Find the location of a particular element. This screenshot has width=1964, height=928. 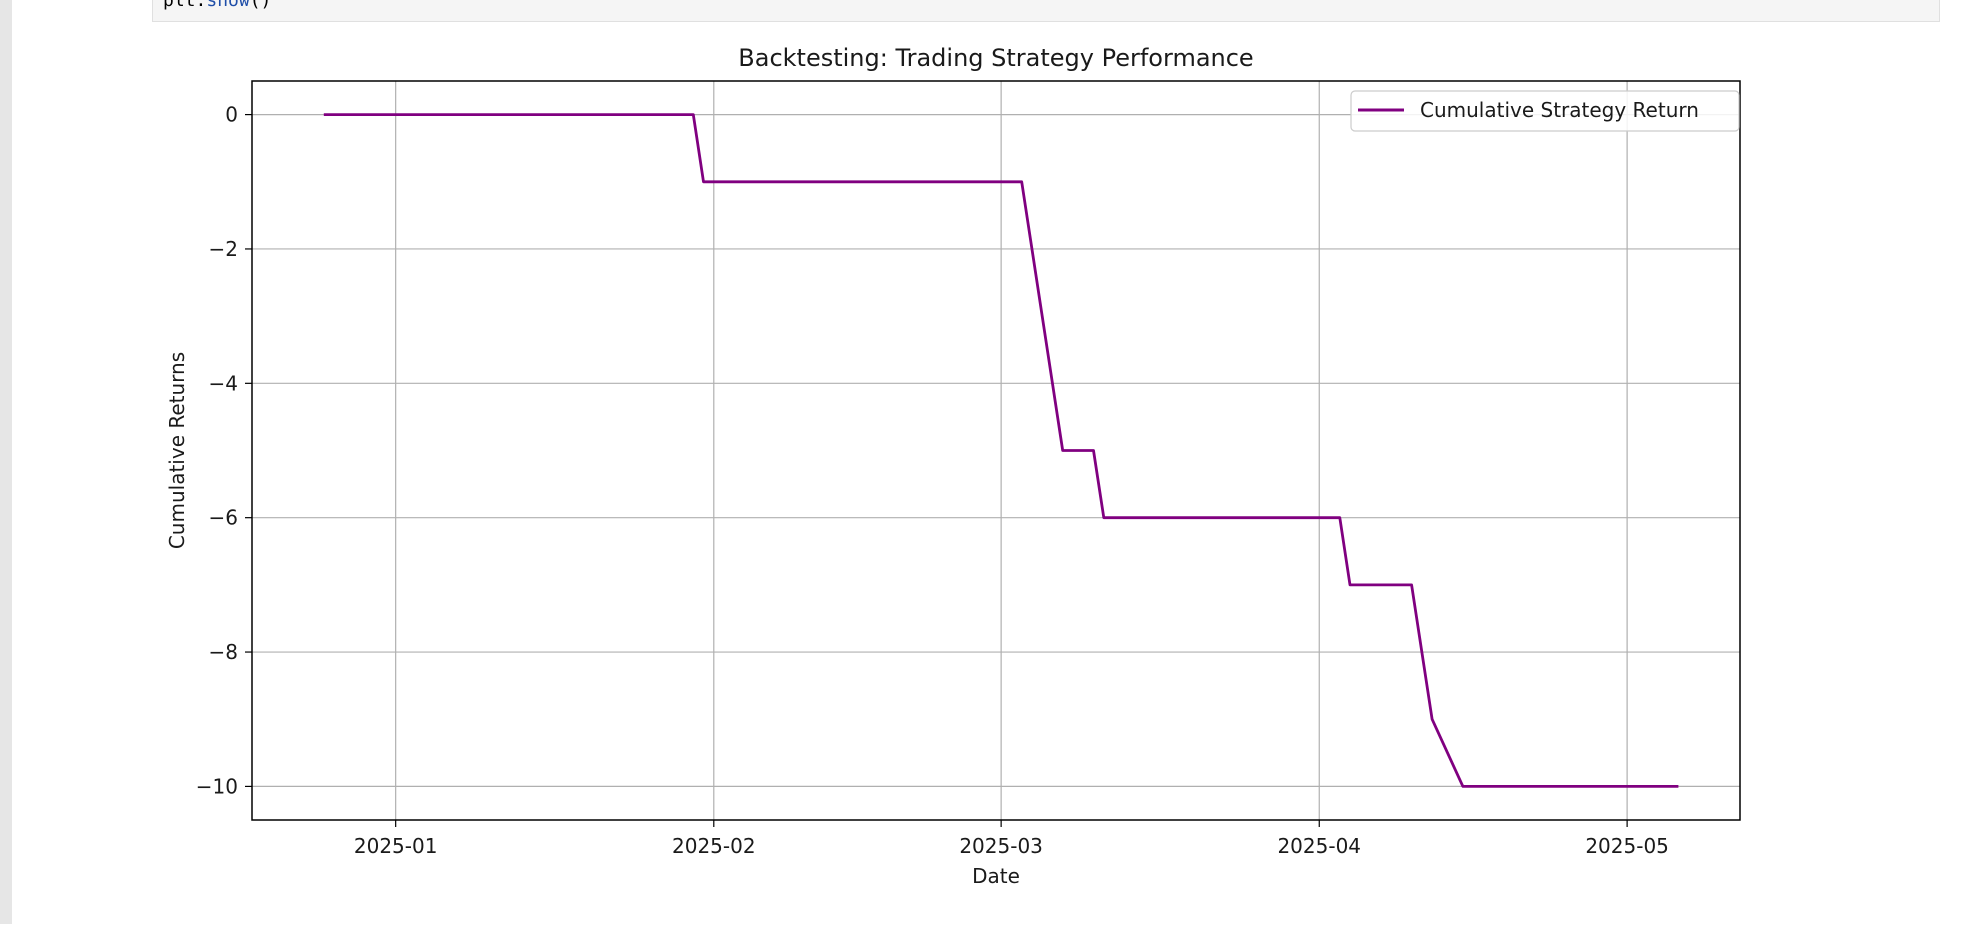

legend-label: Cumulative Strategy Return is located at coordinates (1559, 110).